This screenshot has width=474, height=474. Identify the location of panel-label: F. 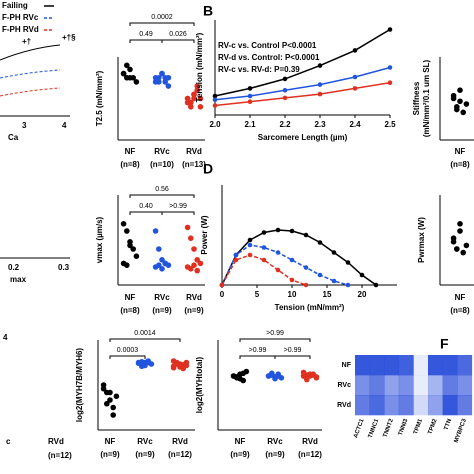
(444, 344).